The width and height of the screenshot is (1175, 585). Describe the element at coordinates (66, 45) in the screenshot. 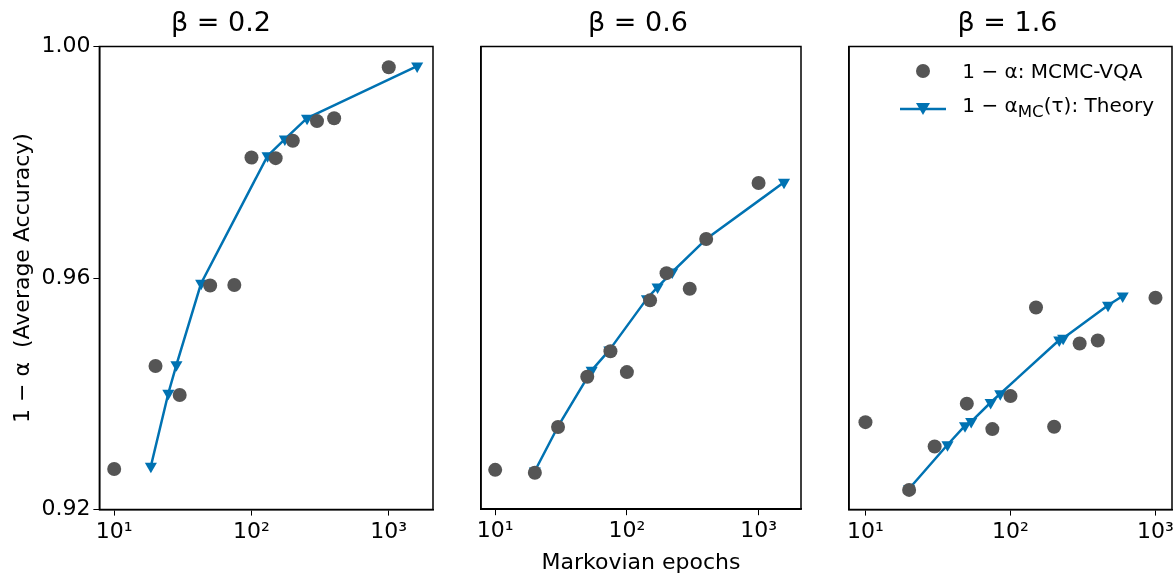

I see `y-tick-label: 1.00` at that location.